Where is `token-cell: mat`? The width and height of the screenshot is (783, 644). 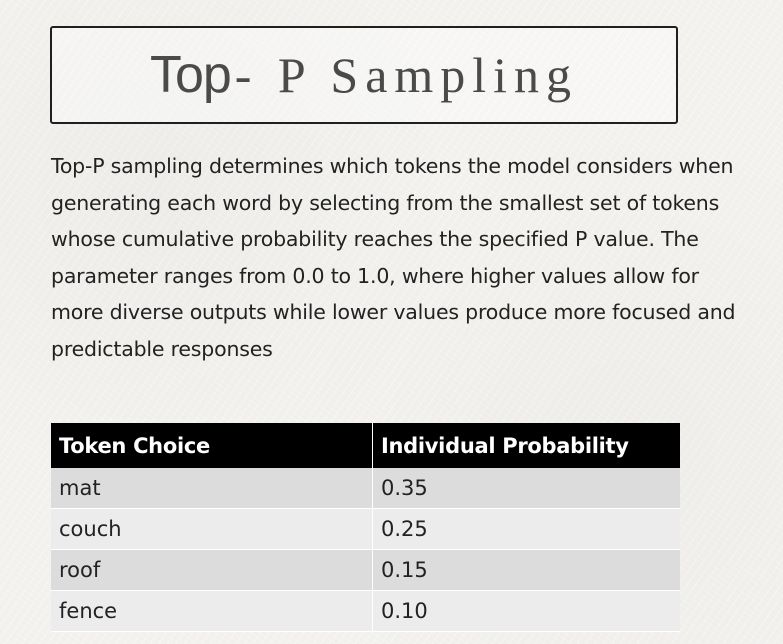
token-cell: mat is located at coordinates (212, 488).